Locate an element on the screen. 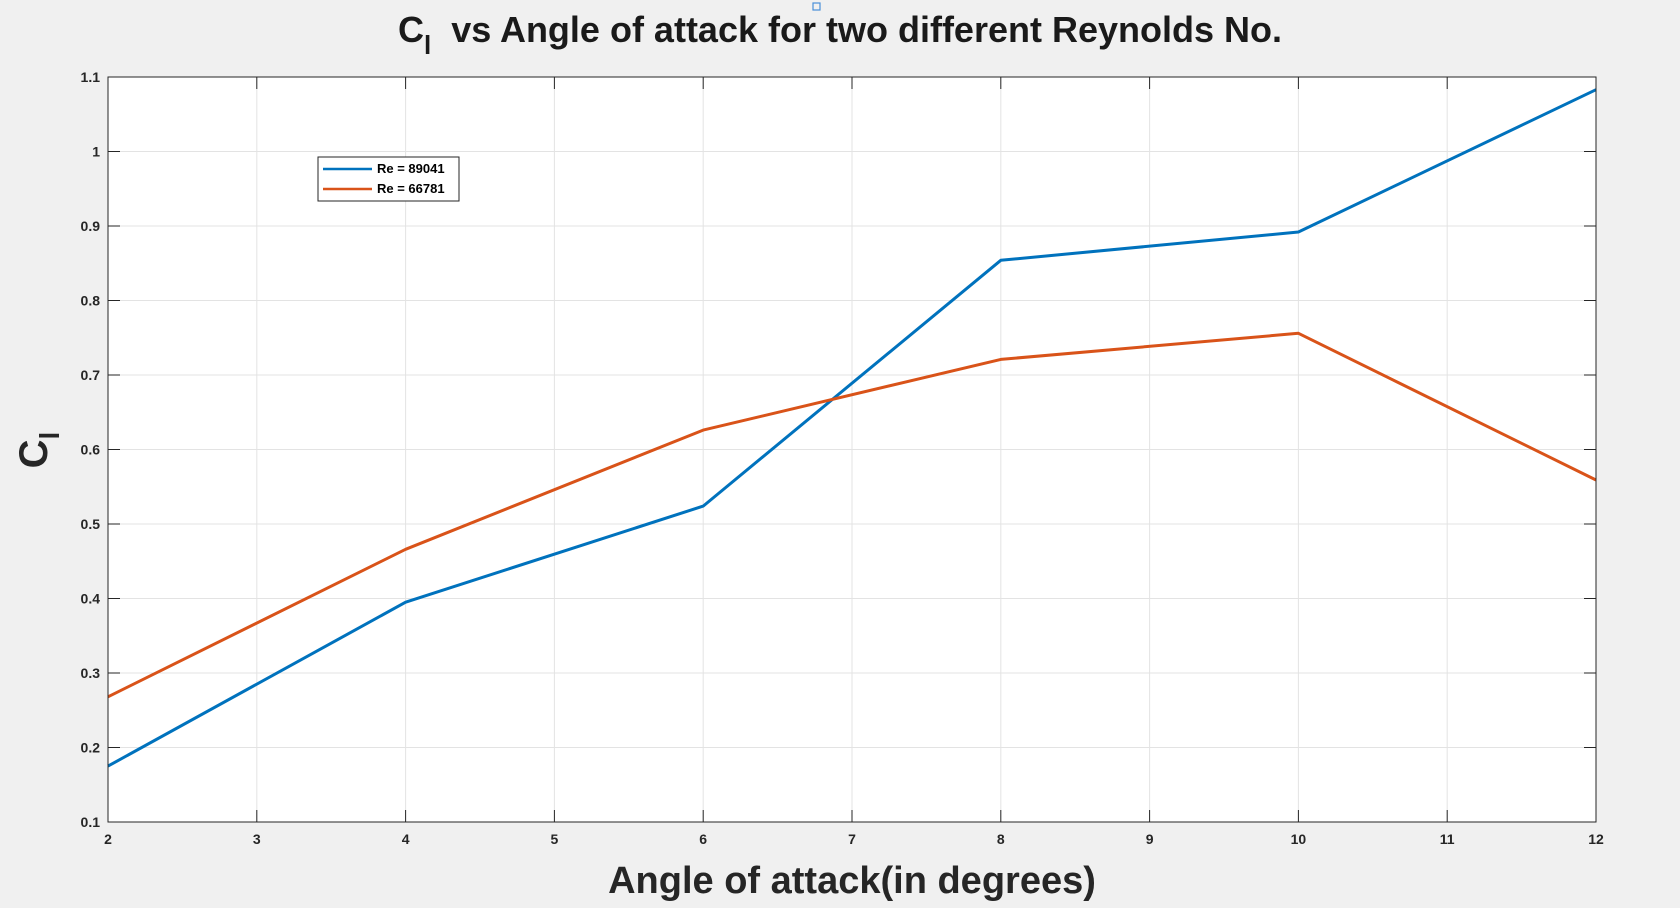 The width and height of the screenshot is (1680, 908). legend-box is located at coordinates (388, 179).